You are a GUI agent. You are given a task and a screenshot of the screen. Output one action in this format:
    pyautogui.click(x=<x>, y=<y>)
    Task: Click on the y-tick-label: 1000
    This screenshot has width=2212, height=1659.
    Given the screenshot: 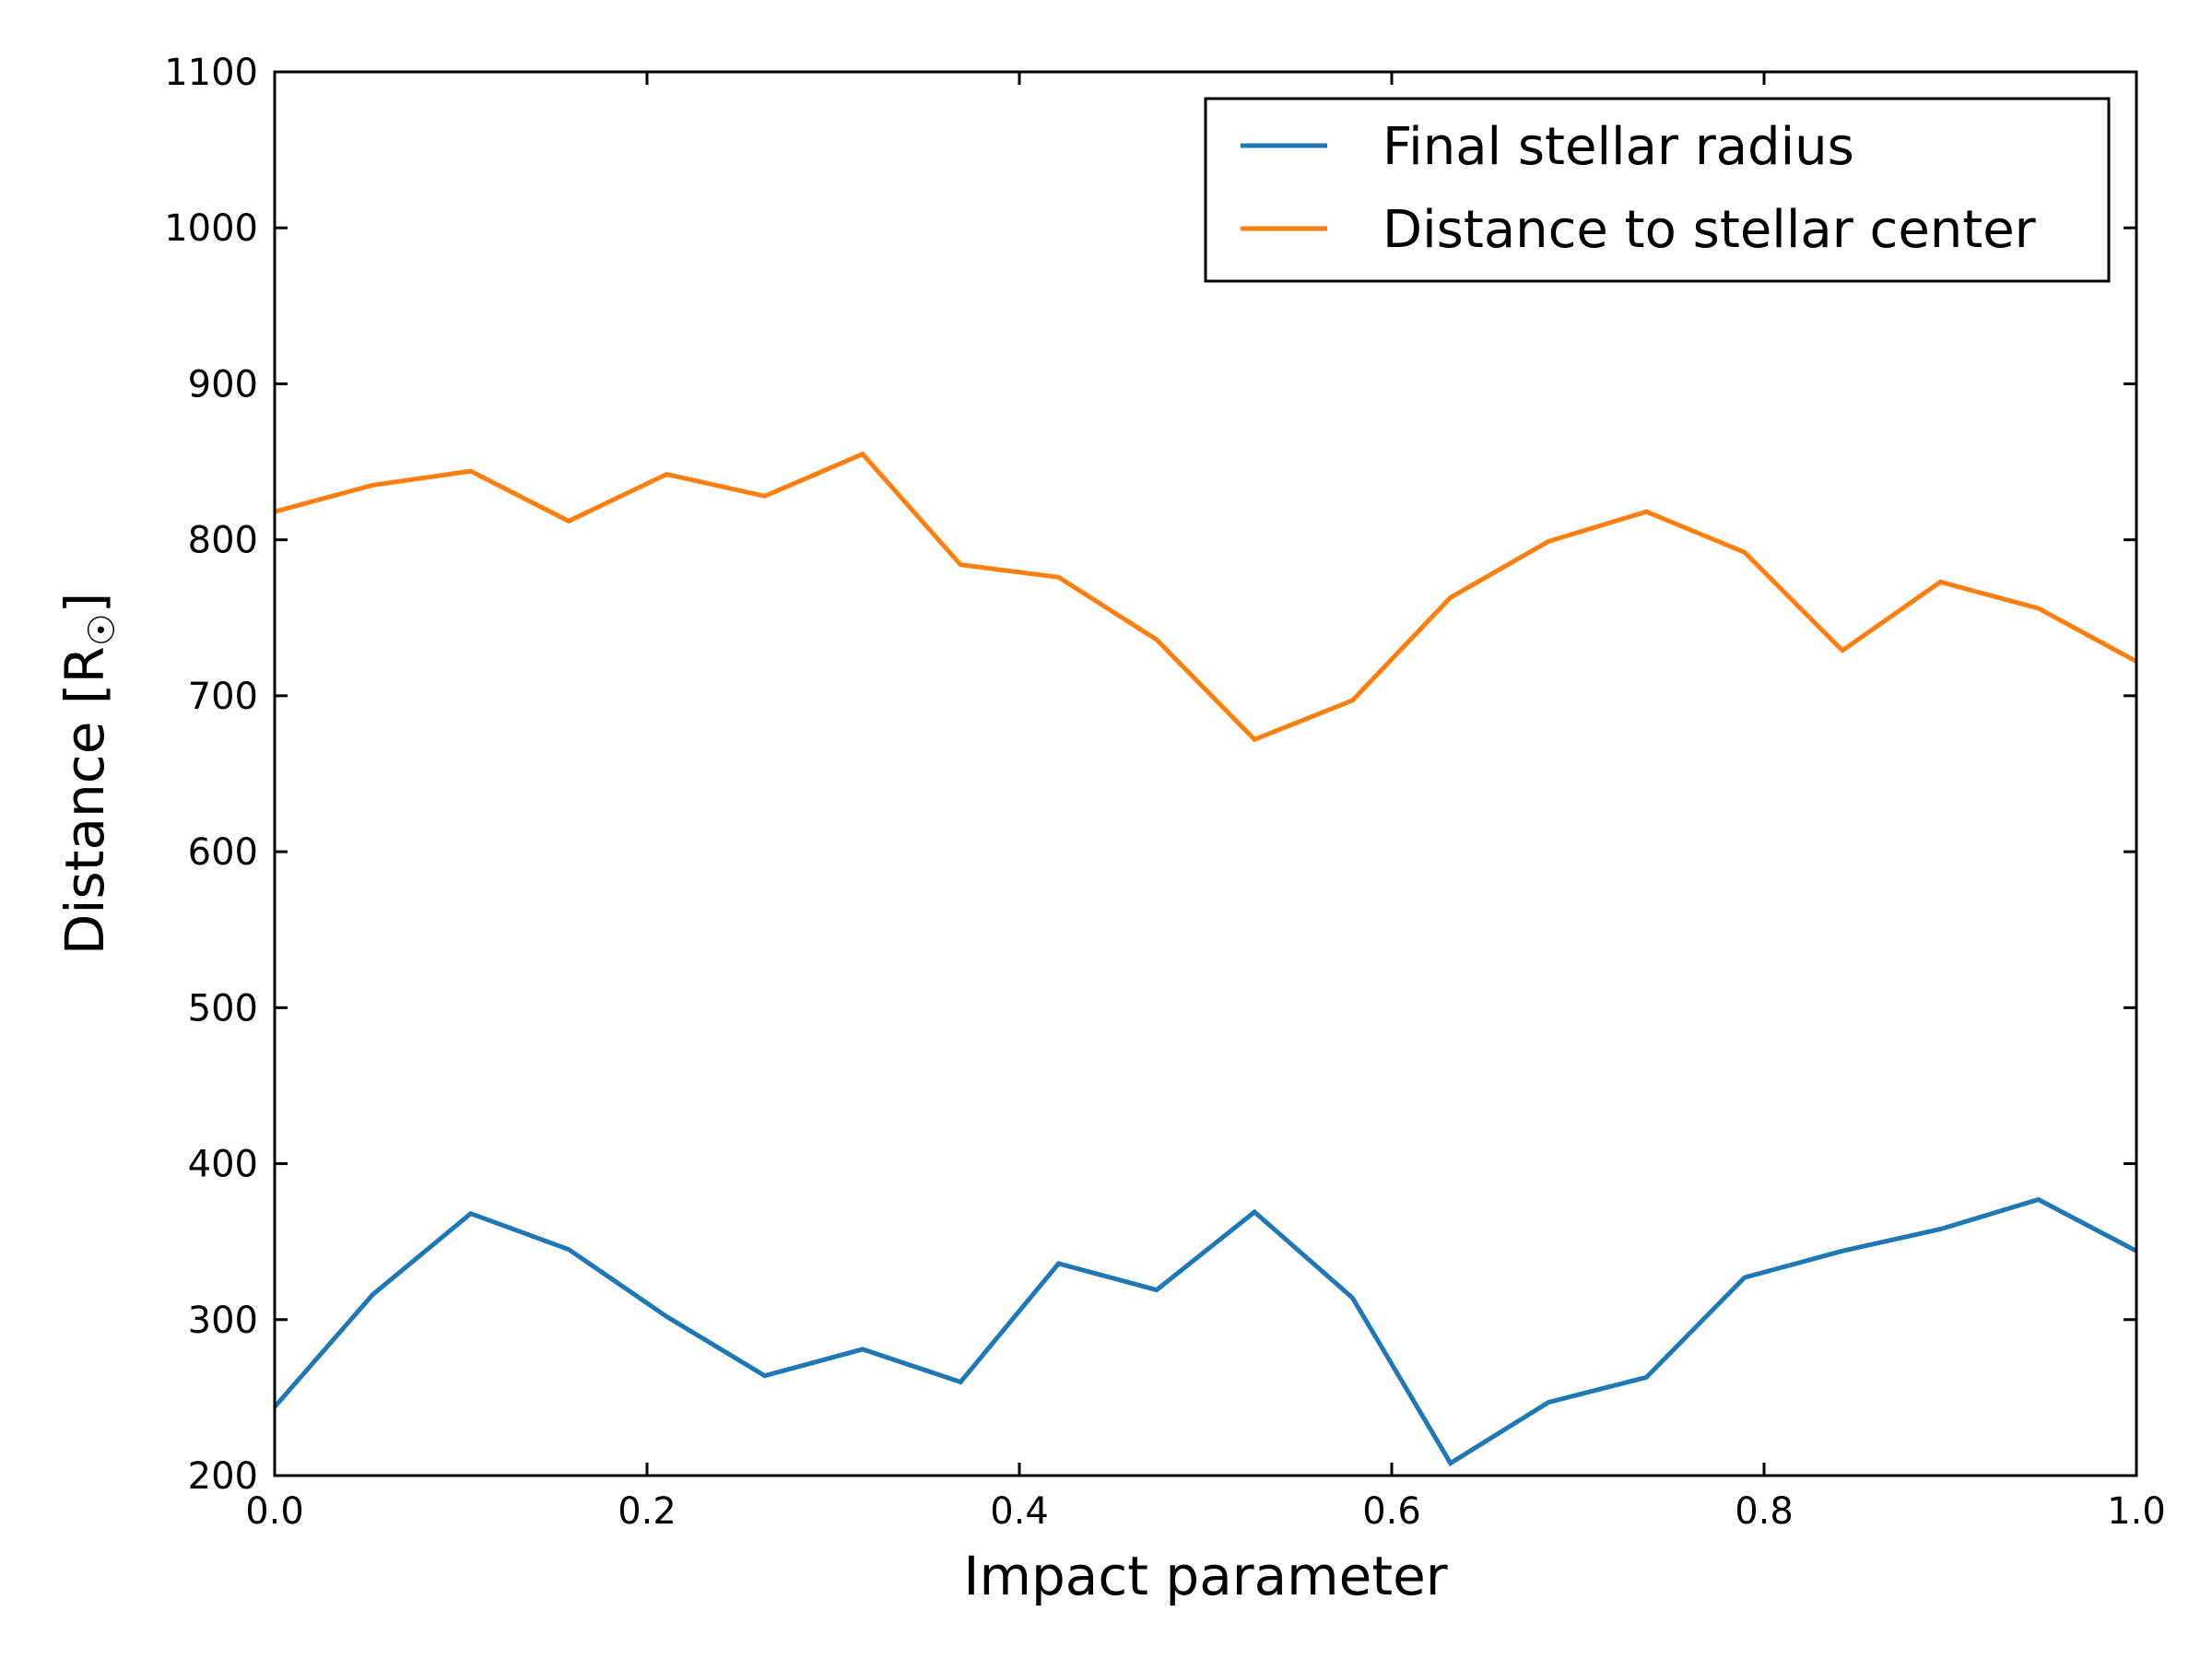 What is the action you would take?
    pyautogui.click(x=211, y=228)
    